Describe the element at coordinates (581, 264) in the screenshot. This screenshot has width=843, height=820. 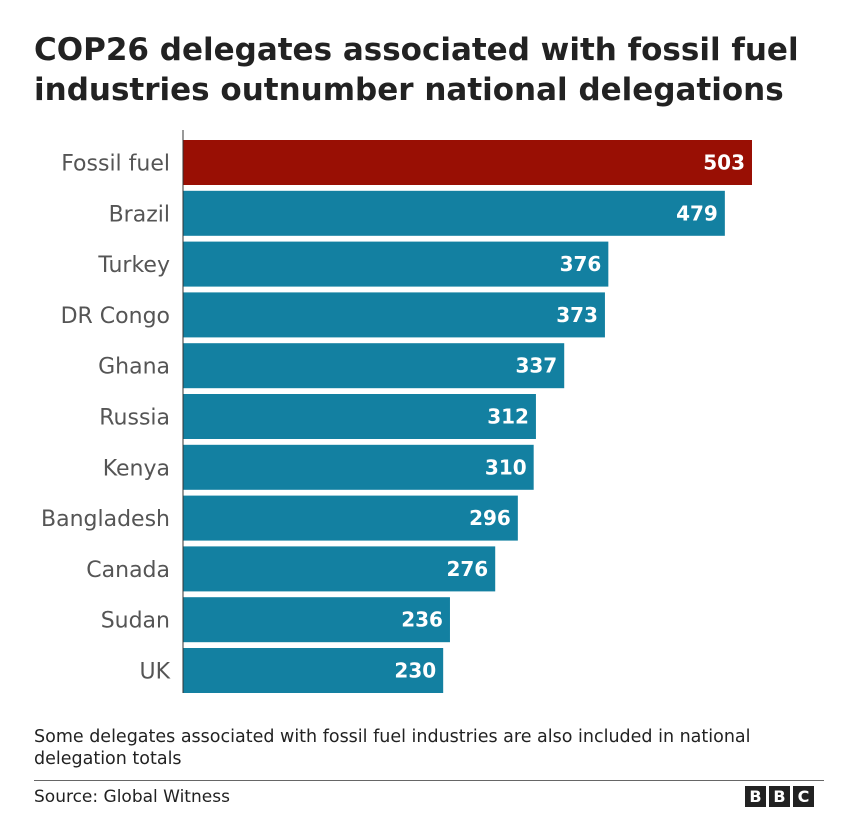
I see `value-label: 376` at that location.